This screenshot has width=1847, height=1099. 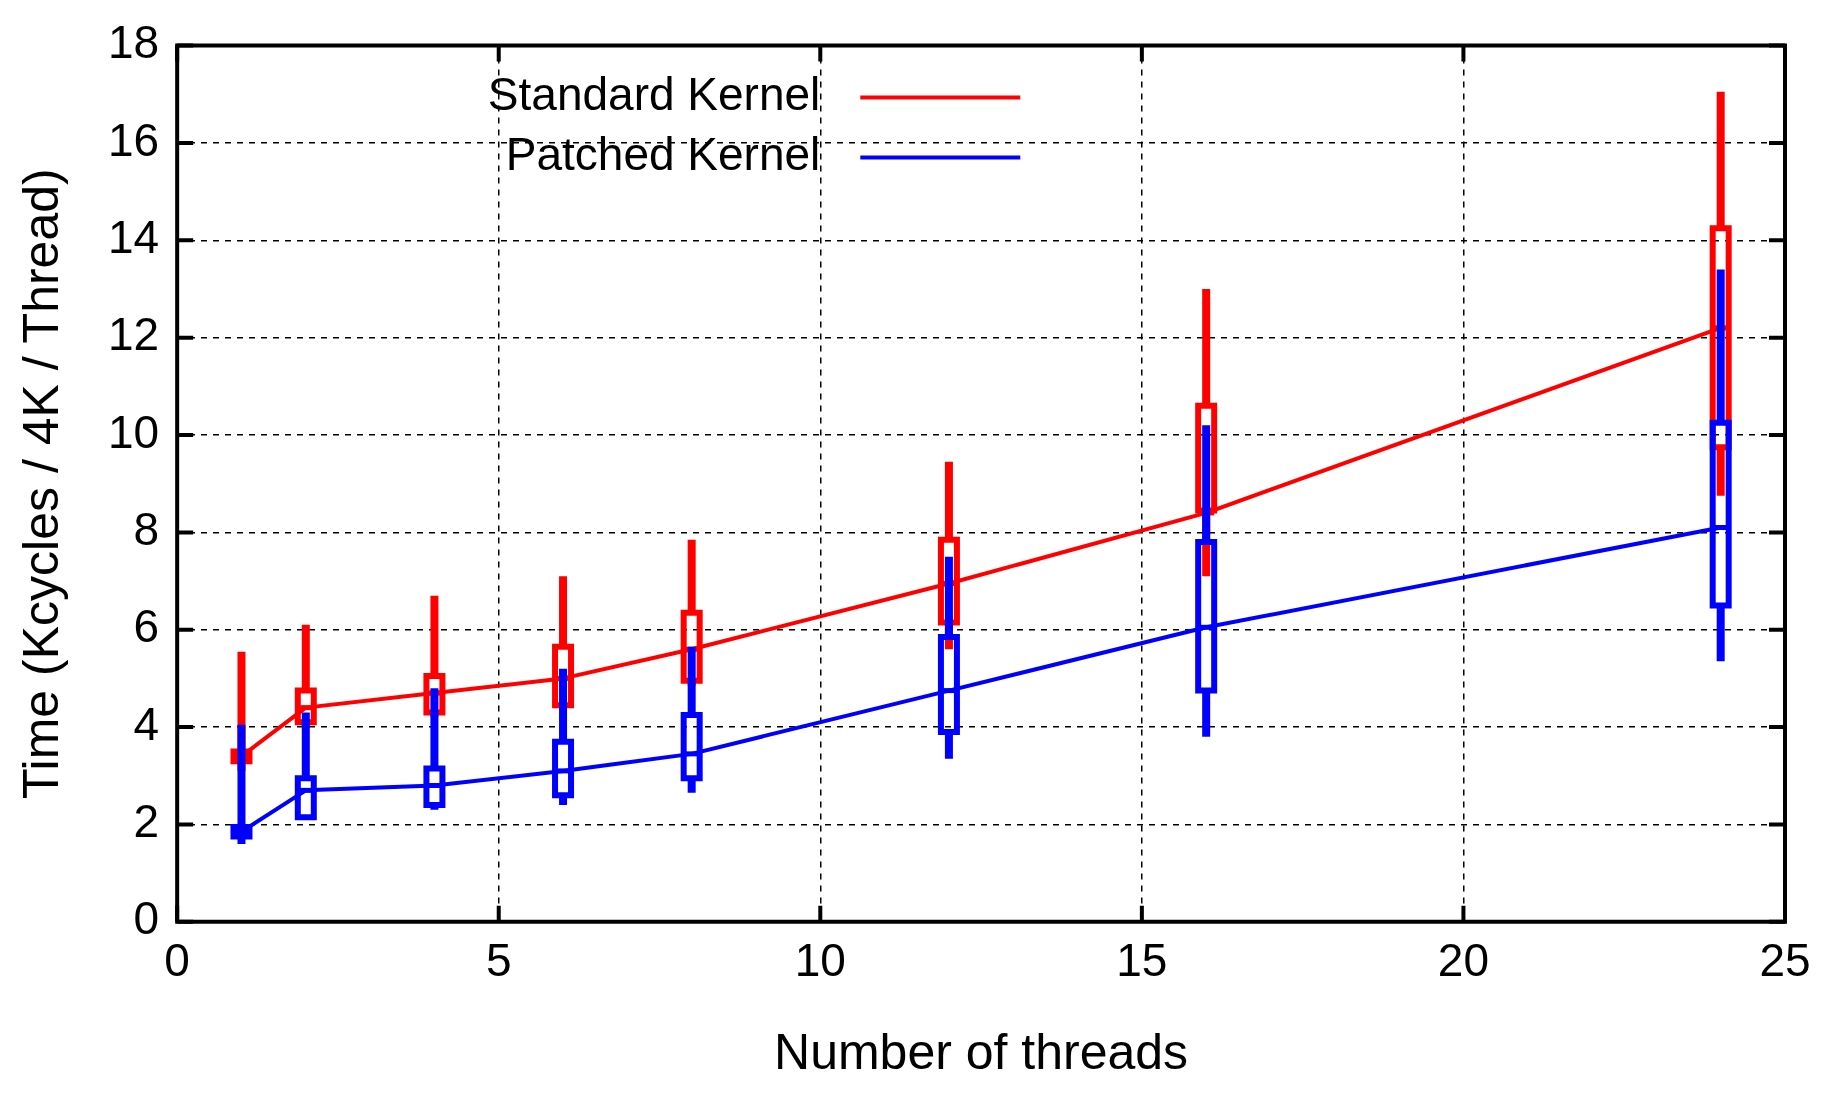 What do you see at coordinates (498, 960) in the screenshot?
I see `x-tick-label: 5` at bounding box center [498, 960].